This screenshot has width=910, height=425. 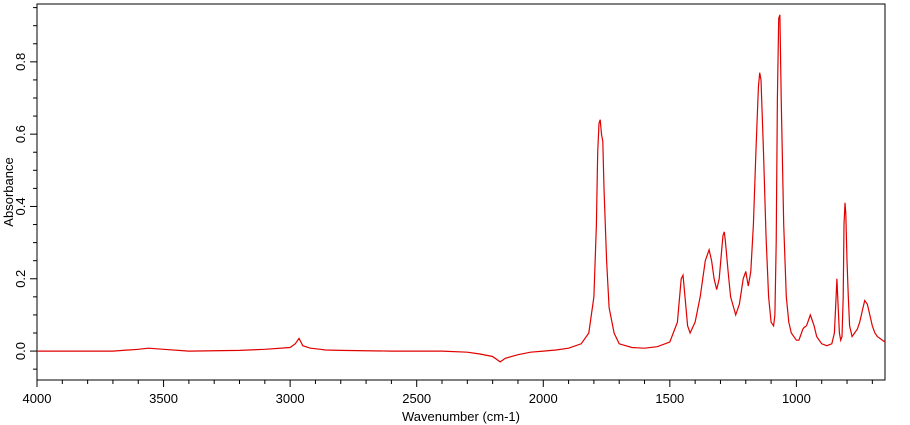 What do you see at coordinates (20, 134) in the screenshot?
I see `y-tick-label: 0.6` at bounding box center [20, 134].